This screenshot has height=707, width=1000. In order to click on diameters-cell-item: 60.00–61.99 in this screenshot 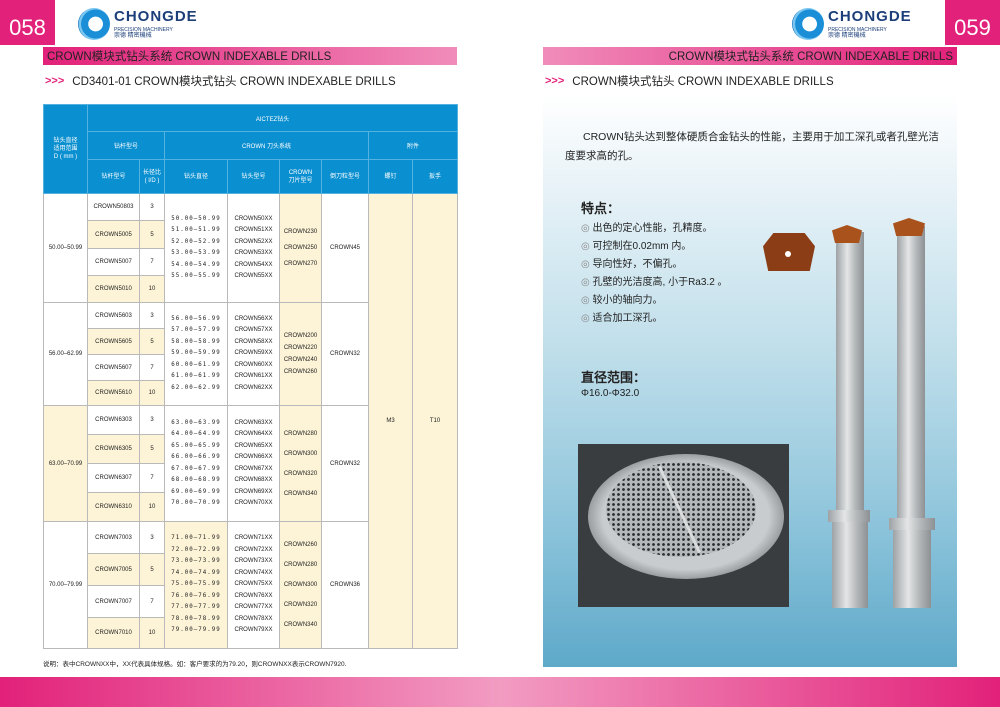, I will do `click(196, 364)`.